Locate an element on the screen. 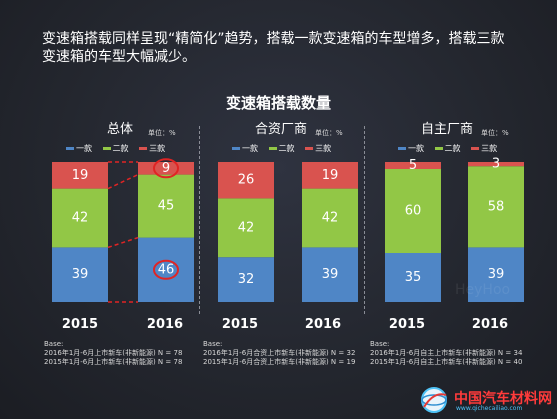 This screenshot has height=419, width=557. data-label: 46 is located at coordinates (166, 269).